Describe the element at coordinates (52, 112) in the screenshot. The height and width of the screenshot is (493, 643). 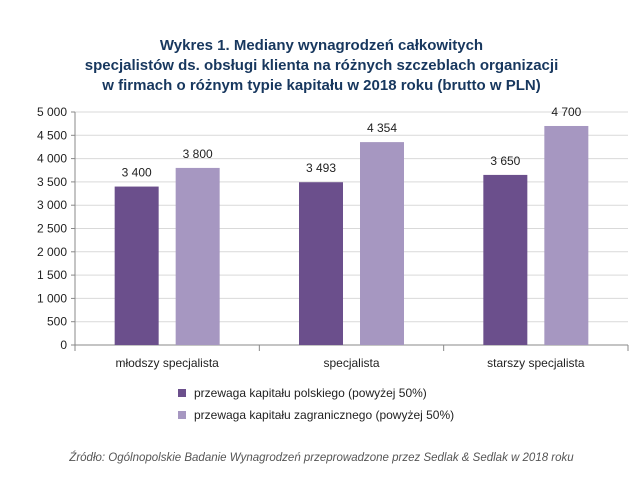
I see `y-tick-label: 5 000` at that location.